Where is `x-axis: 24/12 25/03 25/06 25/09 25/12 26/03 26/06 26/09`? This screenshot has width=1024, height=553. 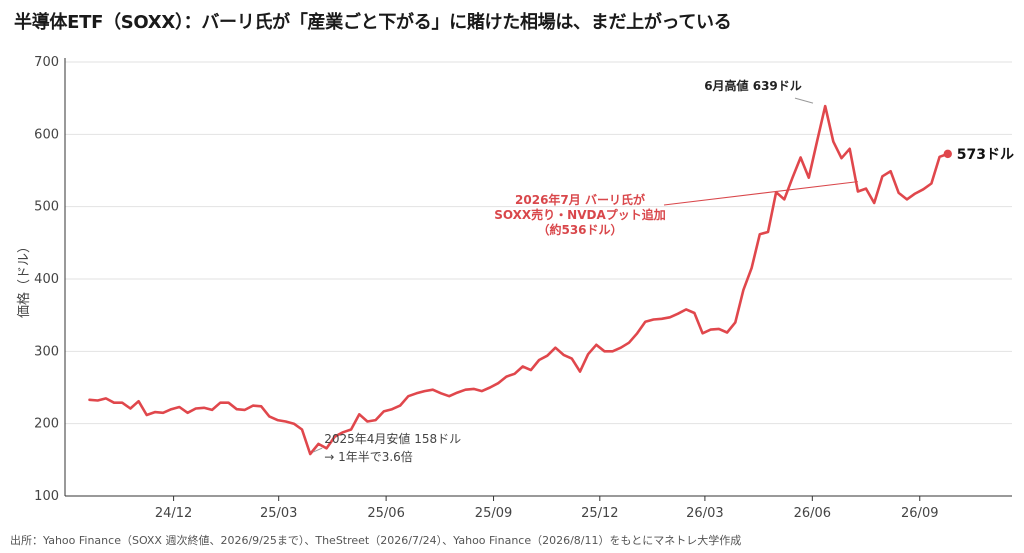 x-axis: 24/12 25/03 25/06 25/09 25/12 26/03 26/06 26/09 is located at coordinates (538, 508).